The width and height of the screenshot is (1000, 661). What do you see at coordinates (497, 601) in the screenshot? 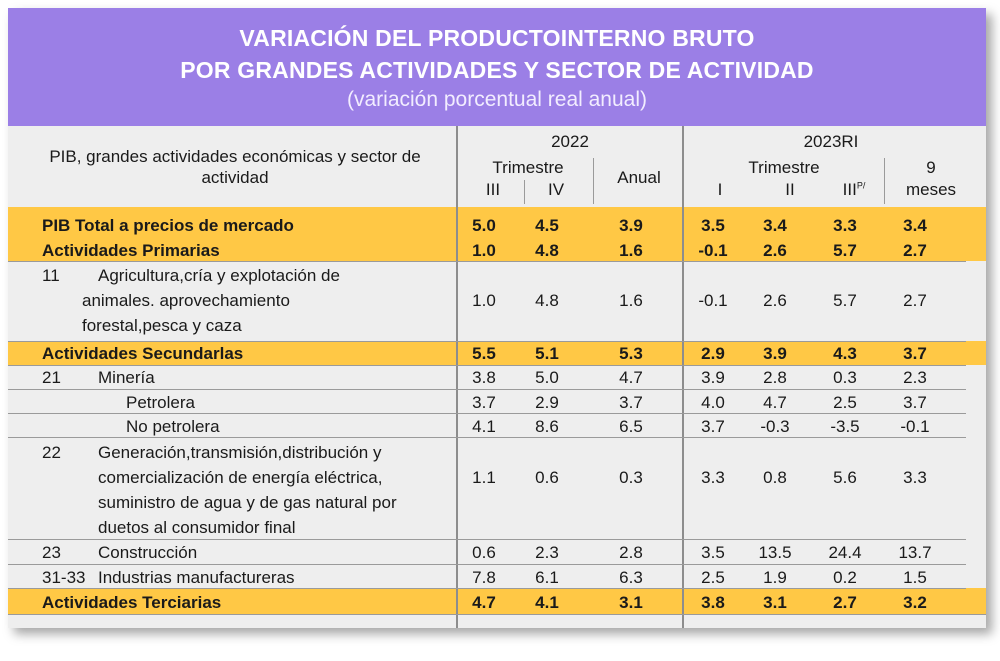
I see `highlight-band-terciarias` at bounding box center [497, 601].